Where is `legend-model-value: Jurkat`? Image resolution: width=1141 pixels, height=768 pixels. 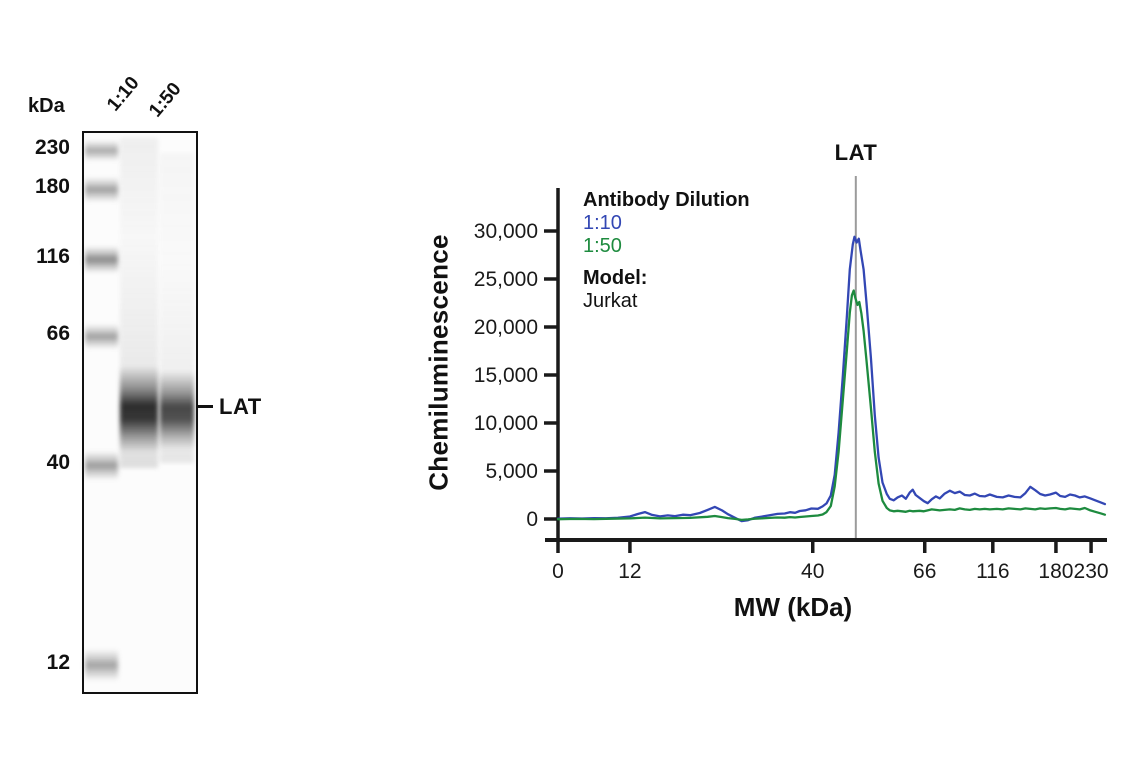
legend-model-value: Jurkat is located at coordinates (610, 301).